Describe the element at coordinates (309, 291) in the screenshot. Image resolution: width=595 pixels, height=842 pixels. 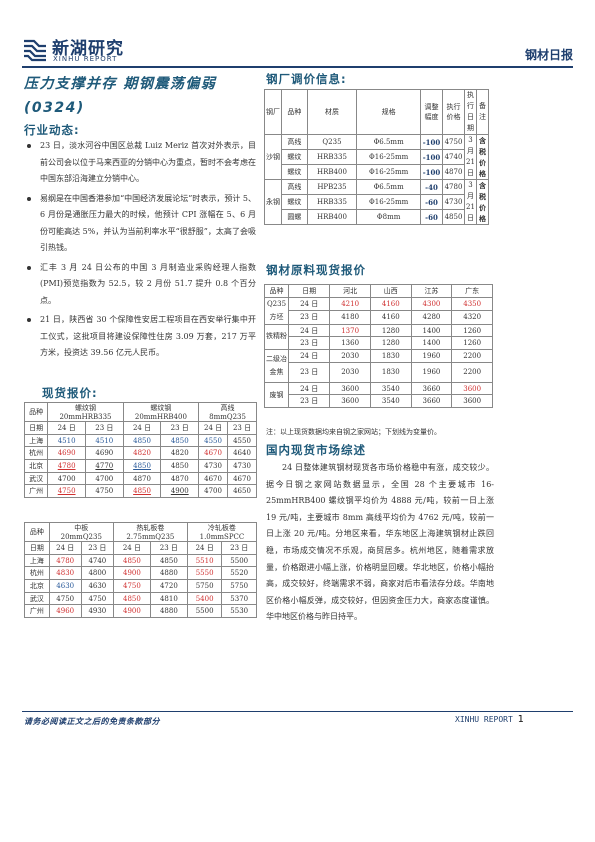
I see `header-cell: 日期` at that location.